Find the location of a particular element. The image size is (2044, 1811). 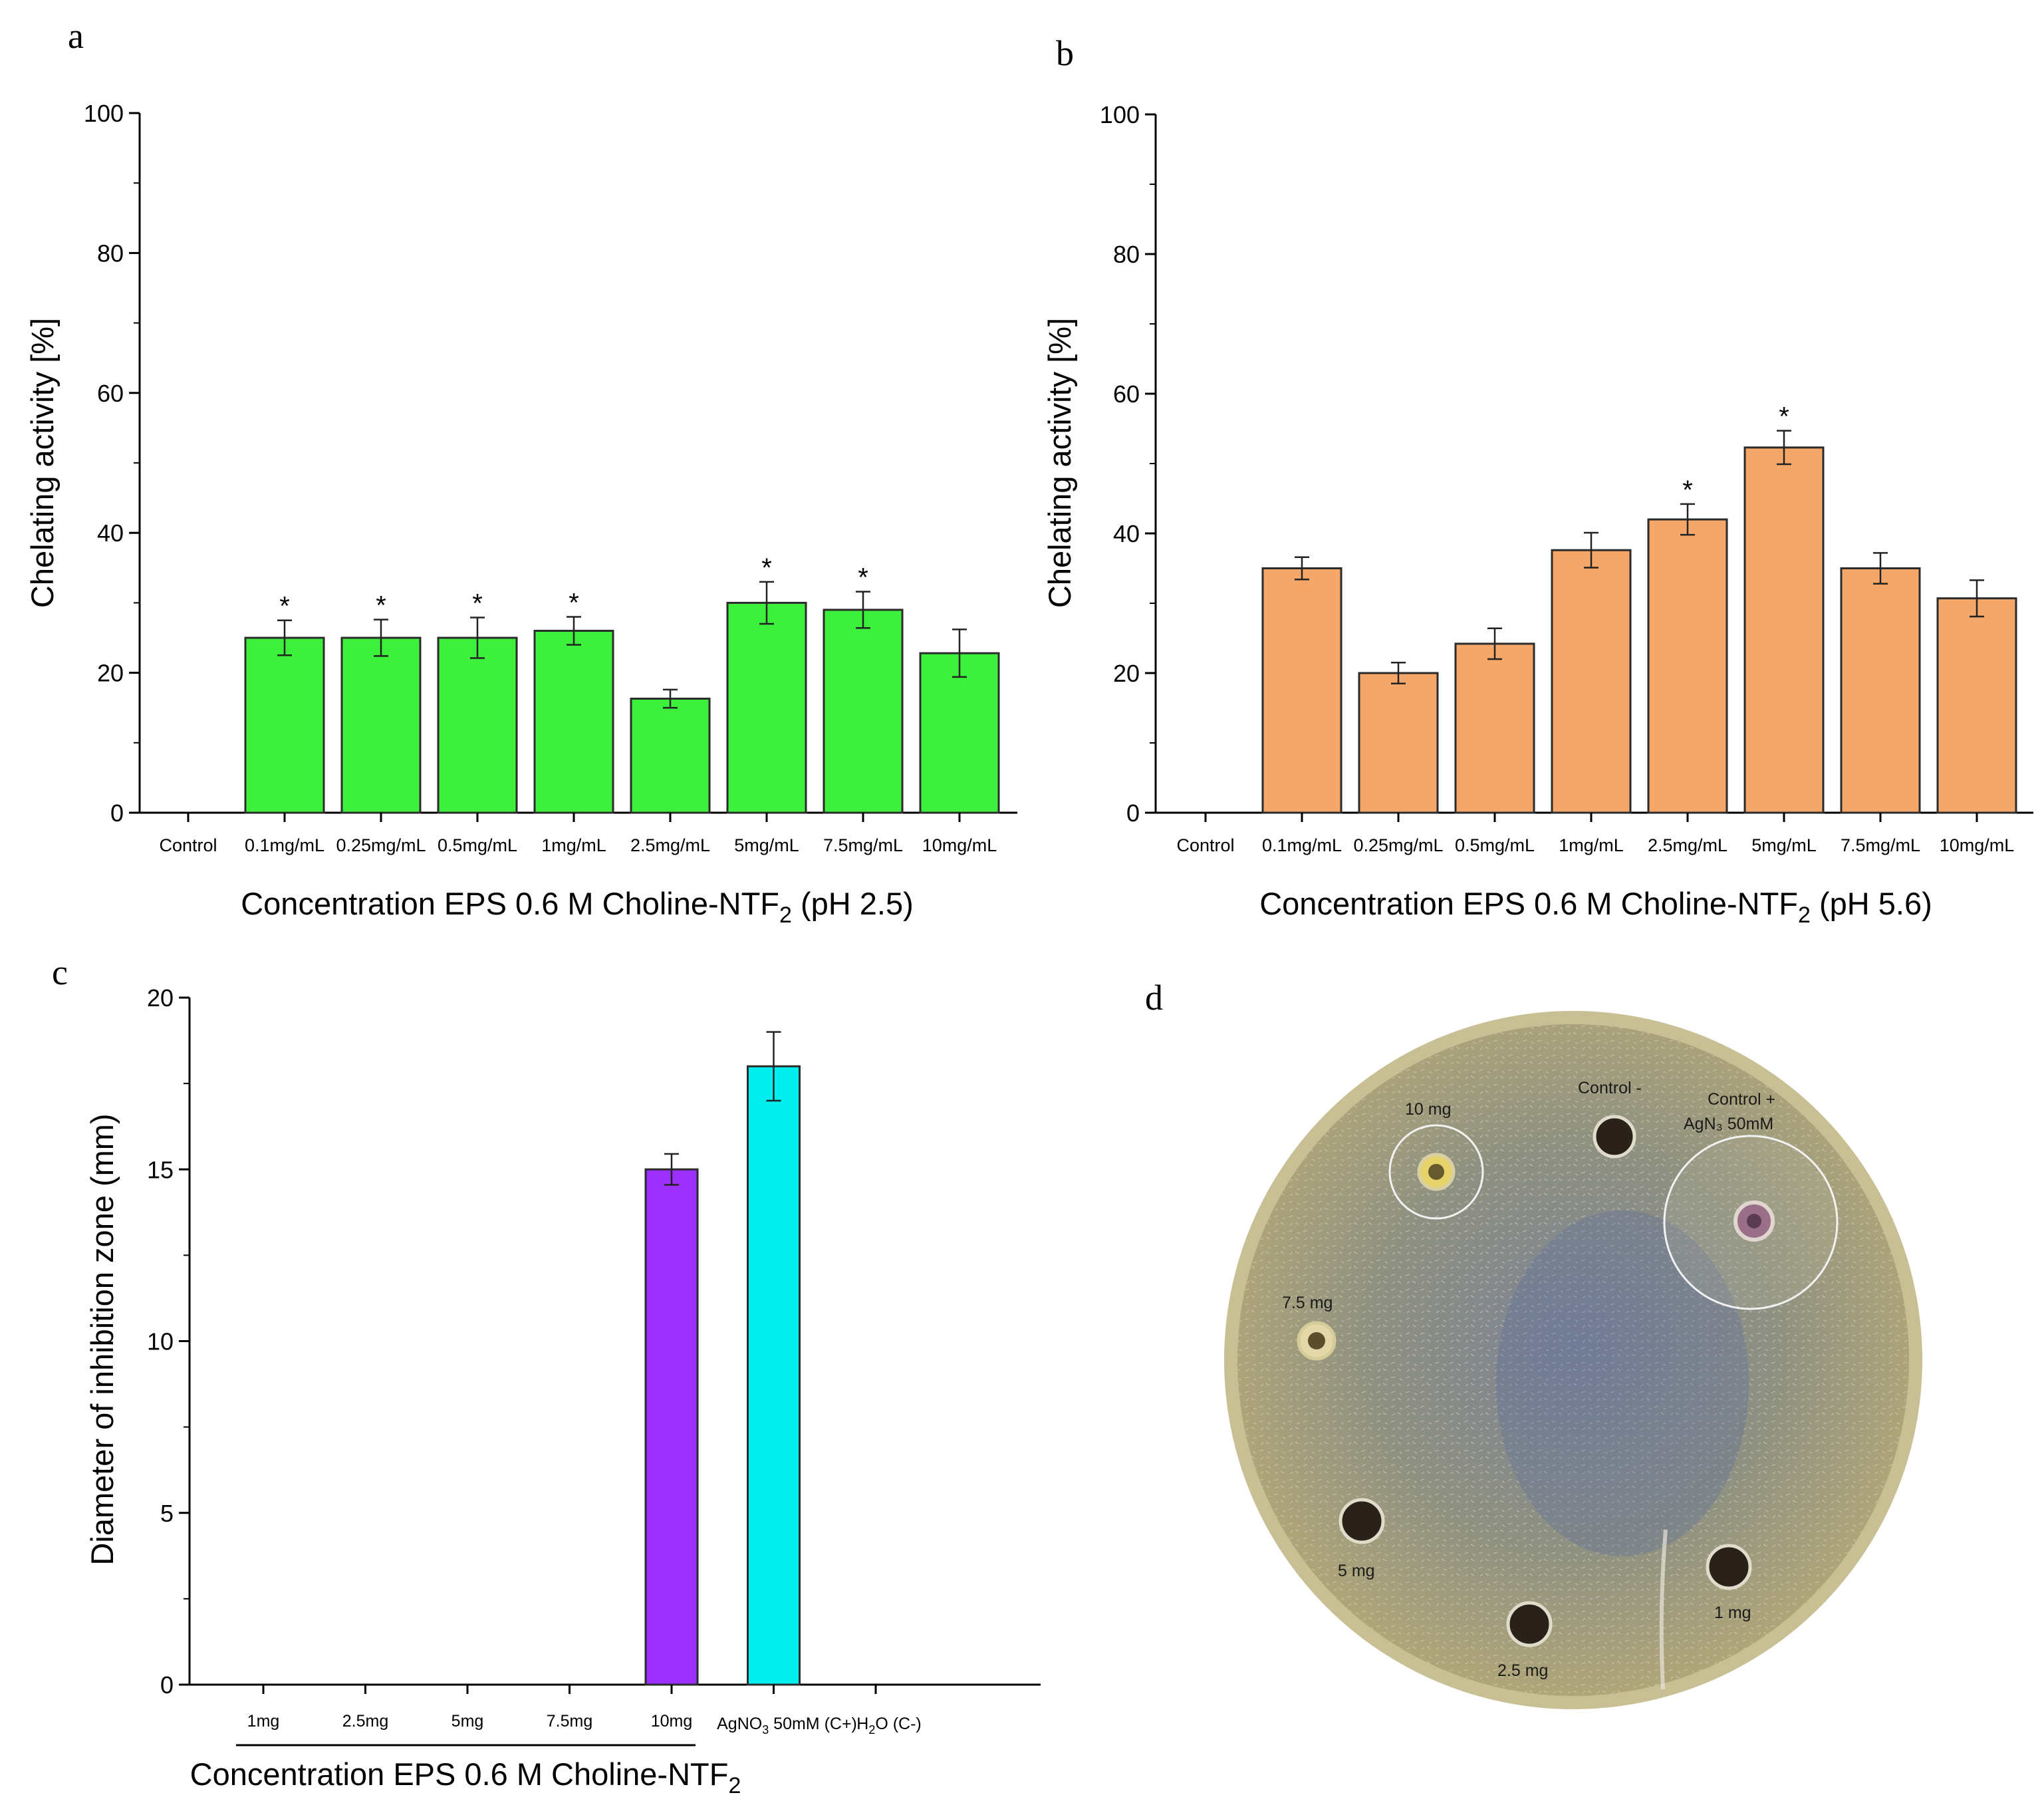

well-7-5mg-center is located at coordinates (1316, 1340).